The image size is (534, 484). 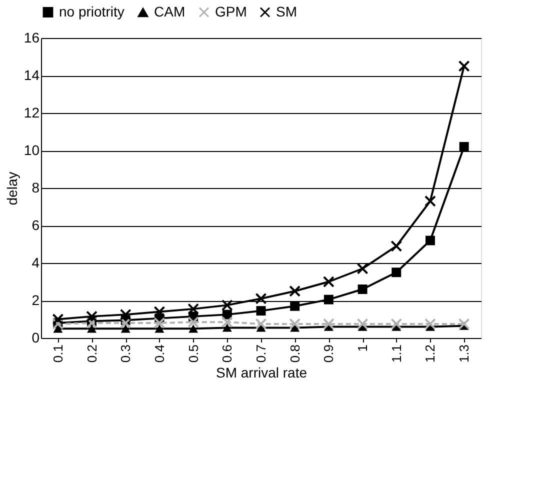 I want to click on x-tick-label: 1, so click(x=362, y=348).